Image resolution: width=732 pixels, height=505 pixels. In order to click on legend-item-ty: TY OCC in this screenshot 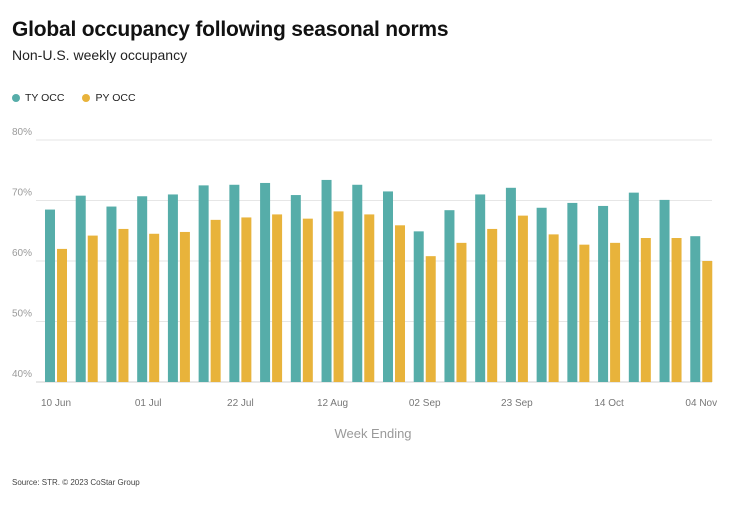, I will do `click(38, 98)`.